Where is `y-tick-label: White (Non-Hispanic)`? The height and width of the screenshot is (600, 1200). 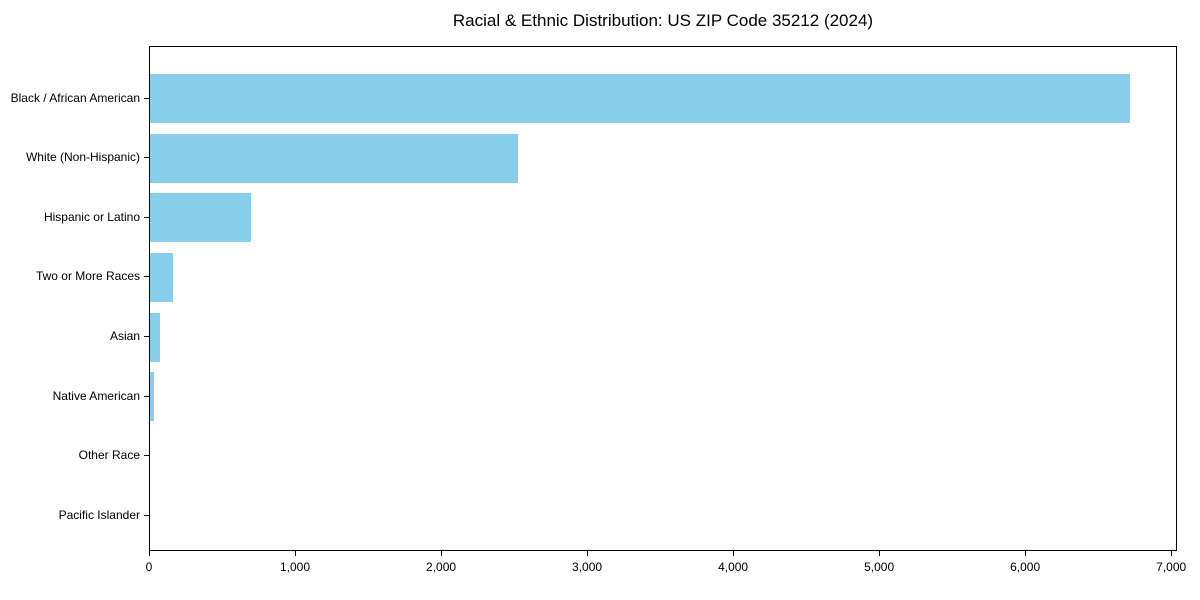
y-tick-label: White (Non-Hispanic) is located at coordinates (82, 157).